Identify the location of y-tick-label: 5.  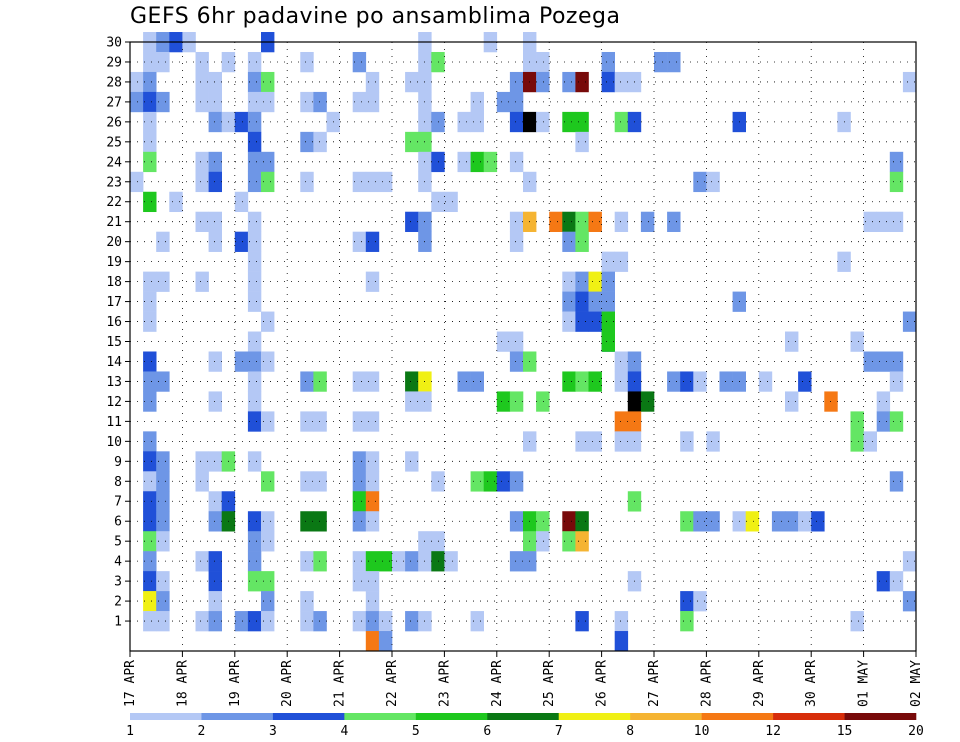
(118, 542).